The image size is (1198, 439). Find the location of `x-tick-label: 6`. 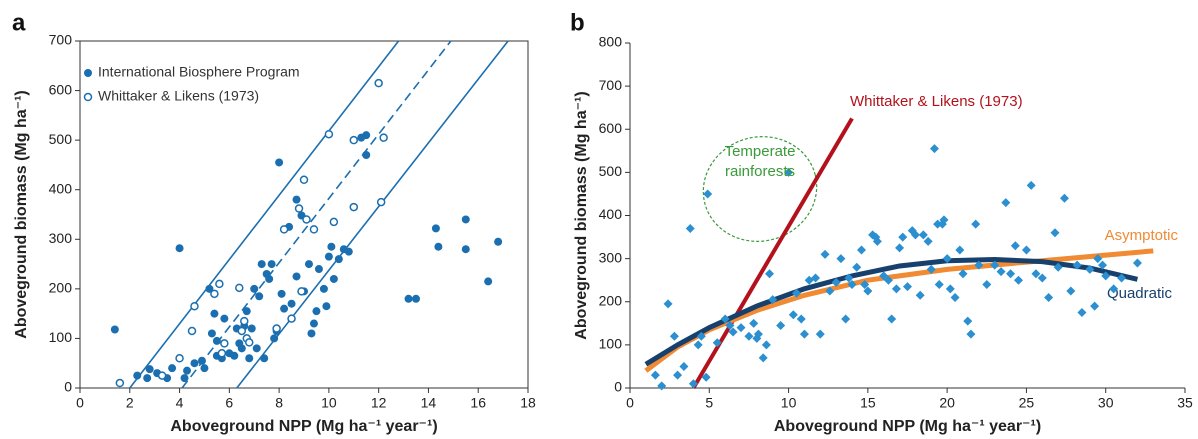

x-tick-label: 6 is located at coordinates (229, 403).